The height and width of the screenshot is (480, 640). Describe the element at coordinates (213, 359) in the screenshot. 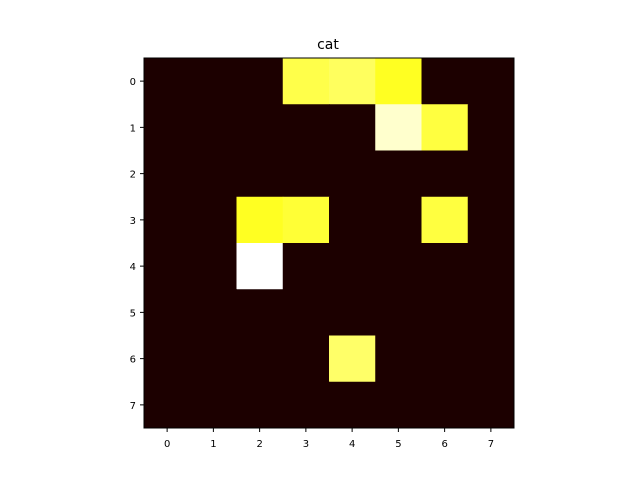

I see `heatmap-cell-r6-c1` at that location.